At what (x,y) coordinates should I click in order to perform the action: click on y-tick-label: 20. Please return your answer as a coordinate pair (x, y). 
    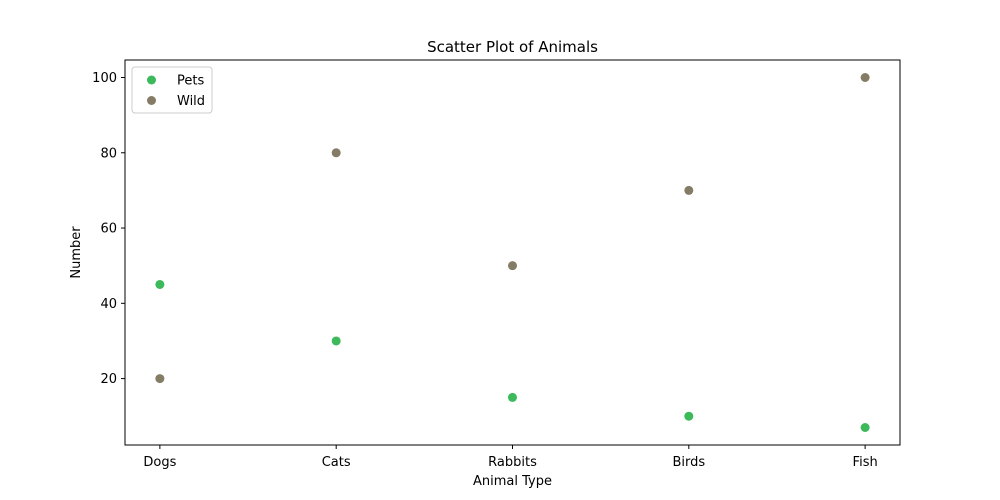
    Looking at the image, I should click on (108, 379).